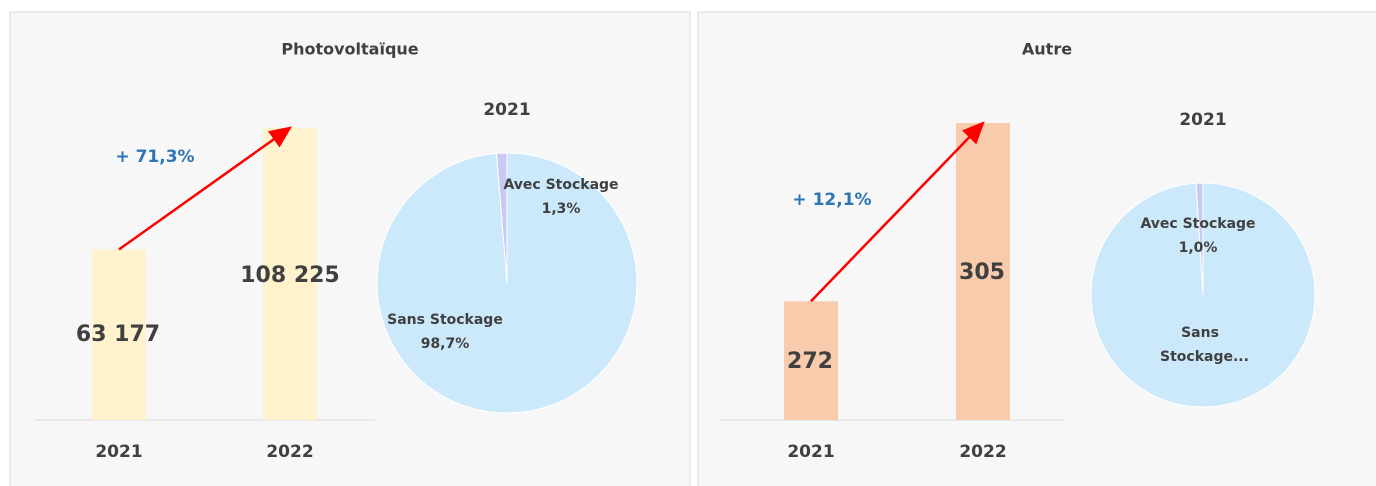 The width and height of the screenshot is (1376, 486). I want to click on slice-label: Avec Stockage 1,0%, so click(1198, 236).